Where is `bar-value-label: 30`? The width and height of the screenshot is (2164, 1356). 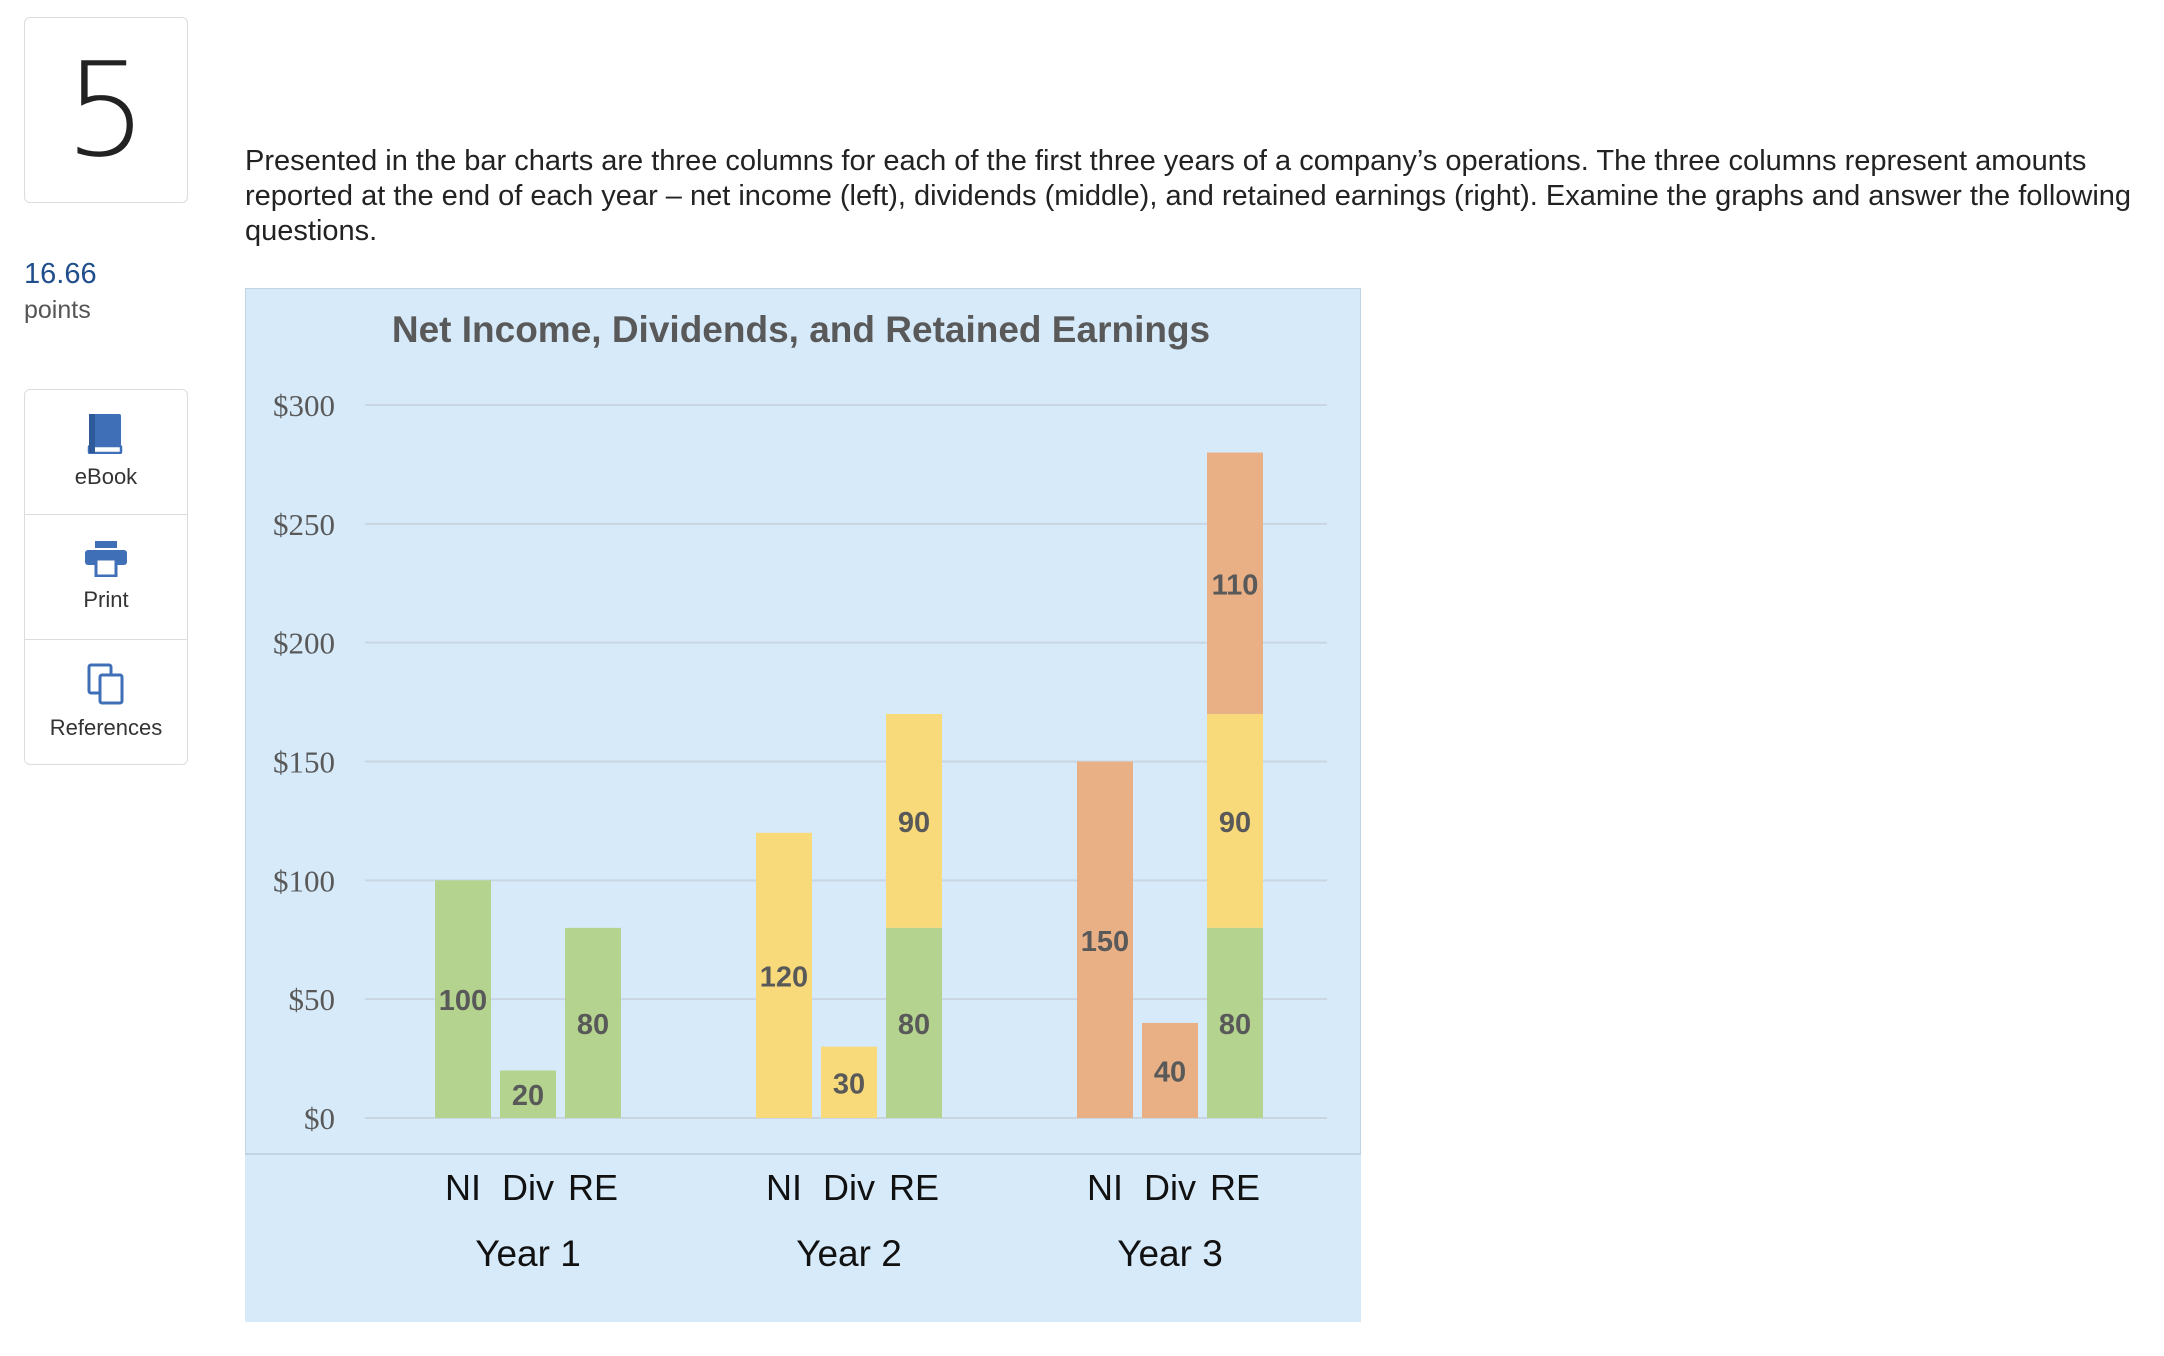 bar-value-label: 30 is located at coordinates (849, 1084).